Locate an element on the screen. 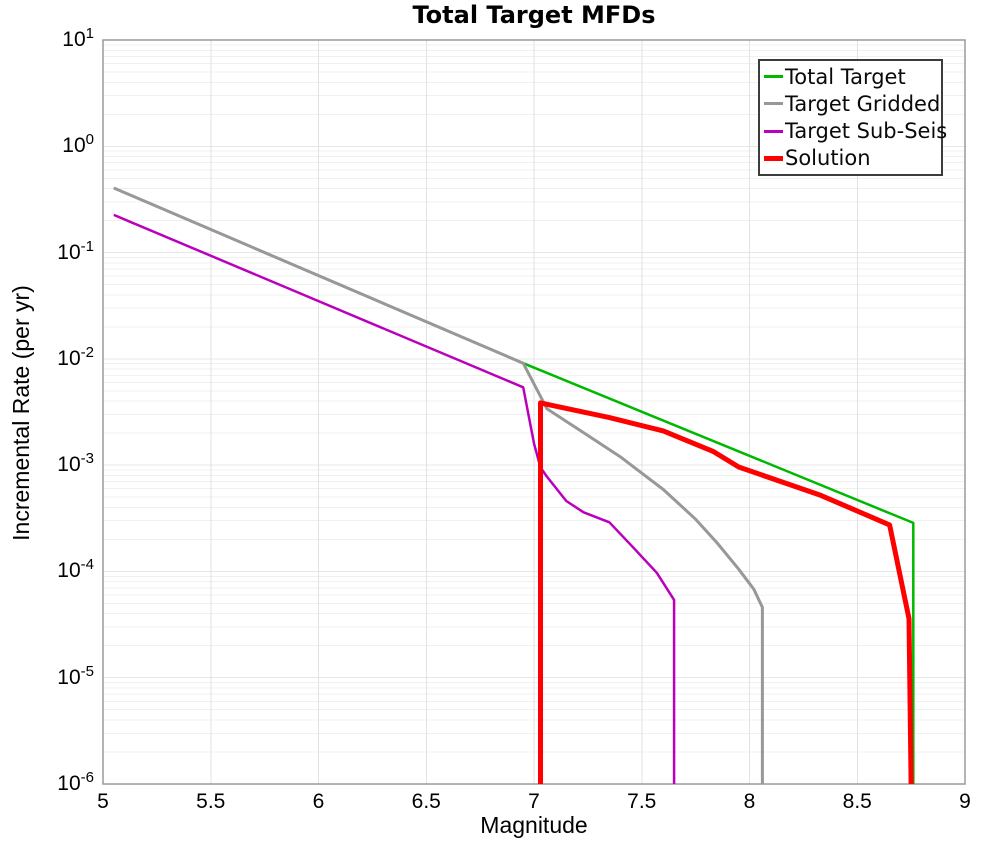 Image resolution: width=1000 pixels, height=850 pixels. y-tick-label: 10-5 is located at coordinates (58, 678).